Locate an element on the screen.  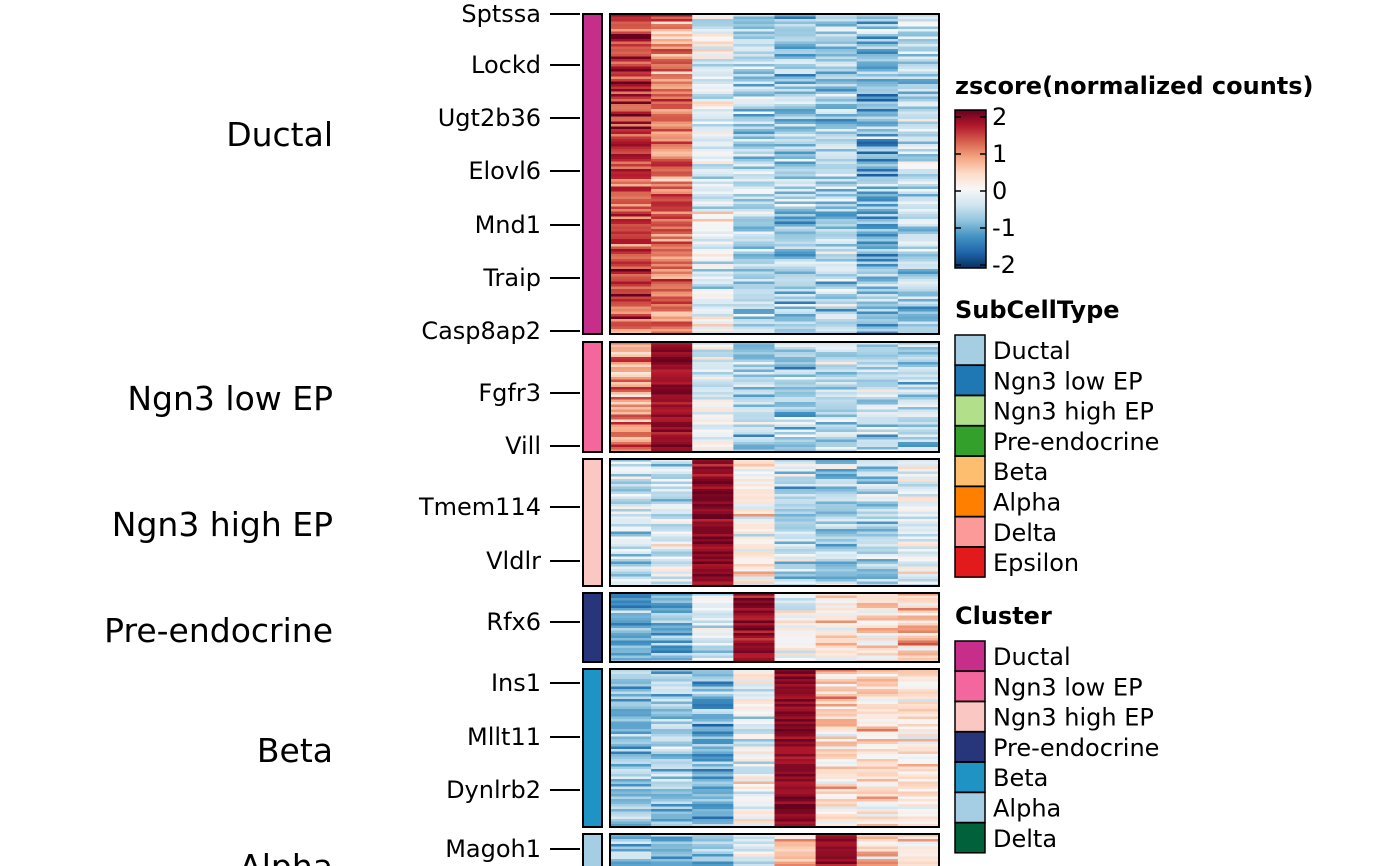
heatmap-block-border is located at coordinates (774, 397).